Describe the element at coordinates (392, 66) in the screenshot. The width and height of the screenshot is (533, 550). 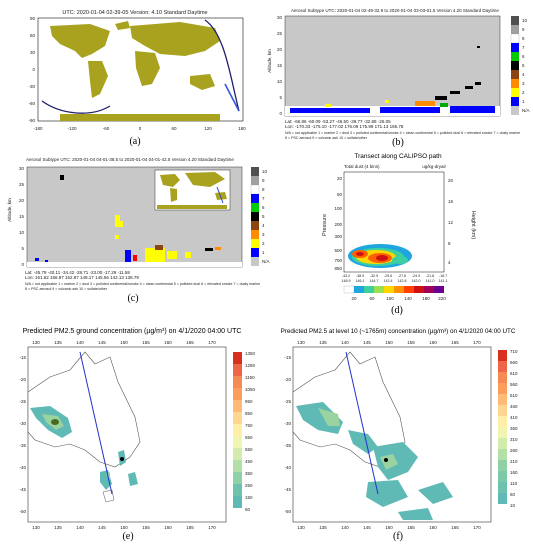
I see `curtain-bg` at that location.